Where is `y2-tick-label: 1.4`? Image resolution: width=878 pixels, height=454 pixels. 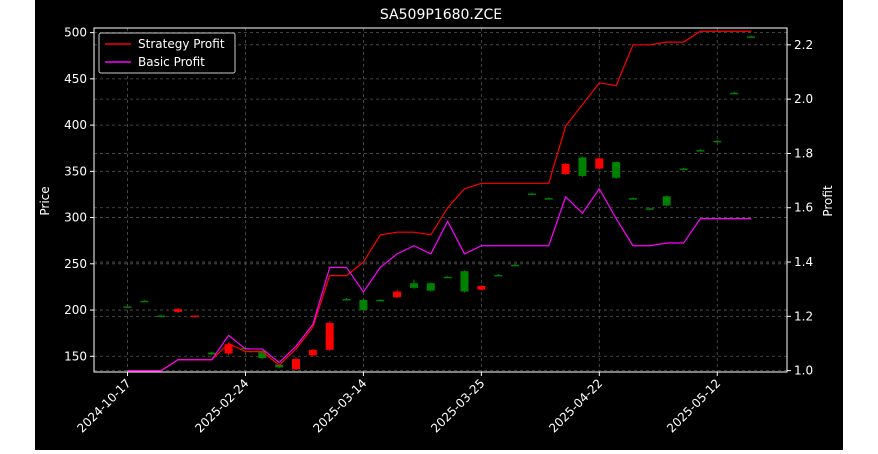
y2-tick-label: 1.4 is located at coordinates (803, 262).